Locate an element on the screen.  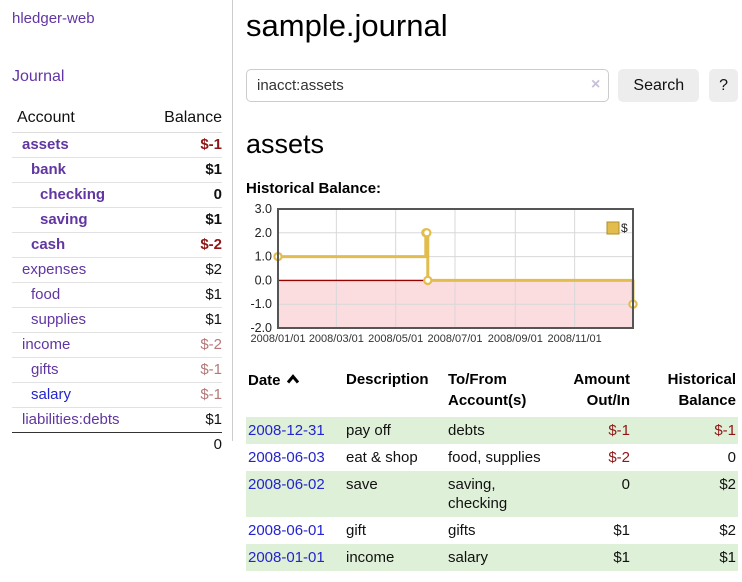
sidebar-account-salary: salary is located at coordinates (51, 394).